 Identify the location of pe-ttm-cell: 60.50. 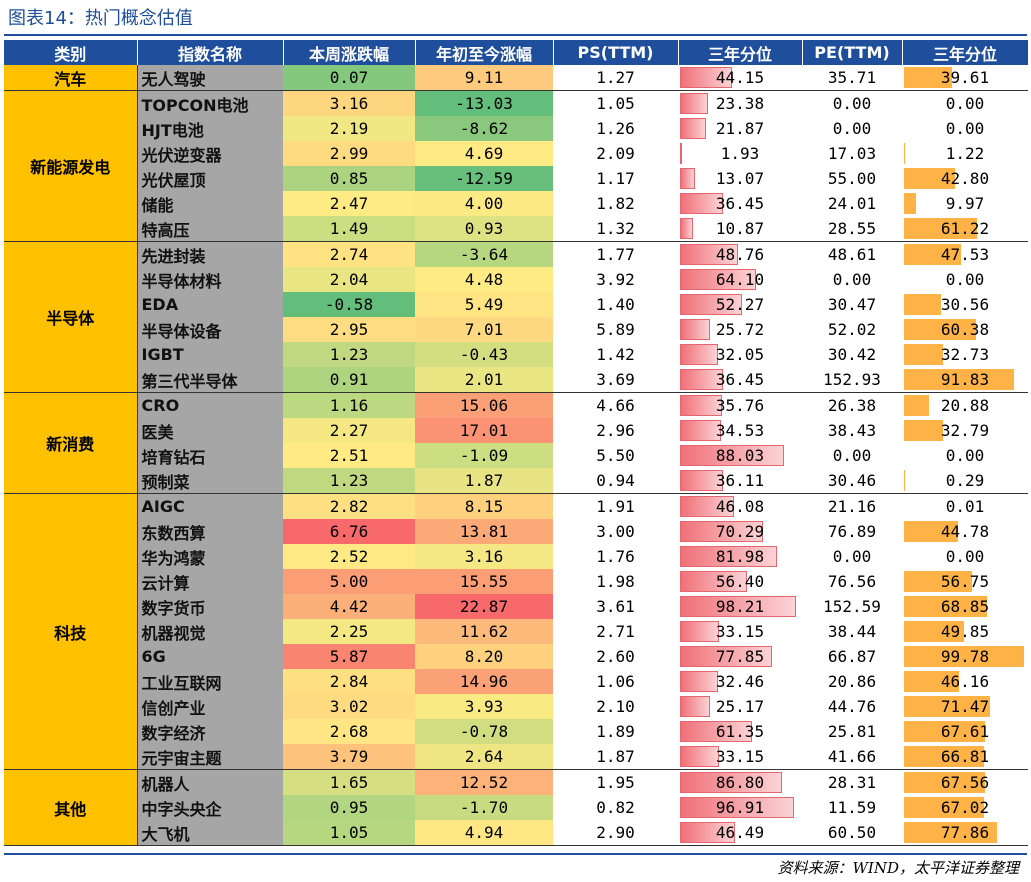
(852, 833).